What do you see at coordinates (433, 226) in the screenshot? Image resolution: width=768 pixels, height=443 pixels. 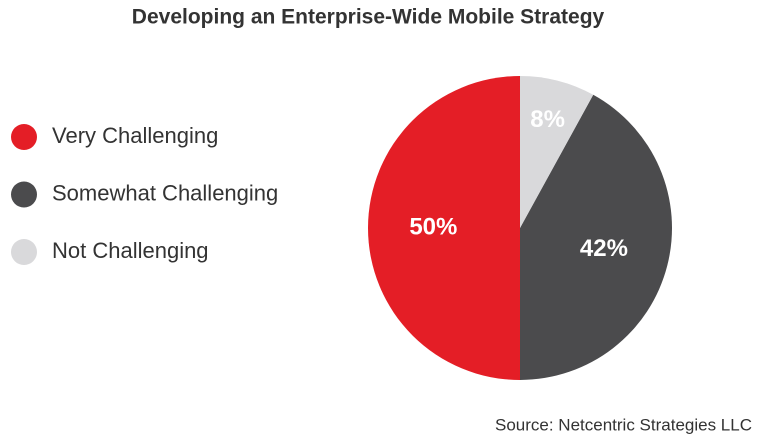 I see `value-label: 50%` at bounding box center [433, 226].